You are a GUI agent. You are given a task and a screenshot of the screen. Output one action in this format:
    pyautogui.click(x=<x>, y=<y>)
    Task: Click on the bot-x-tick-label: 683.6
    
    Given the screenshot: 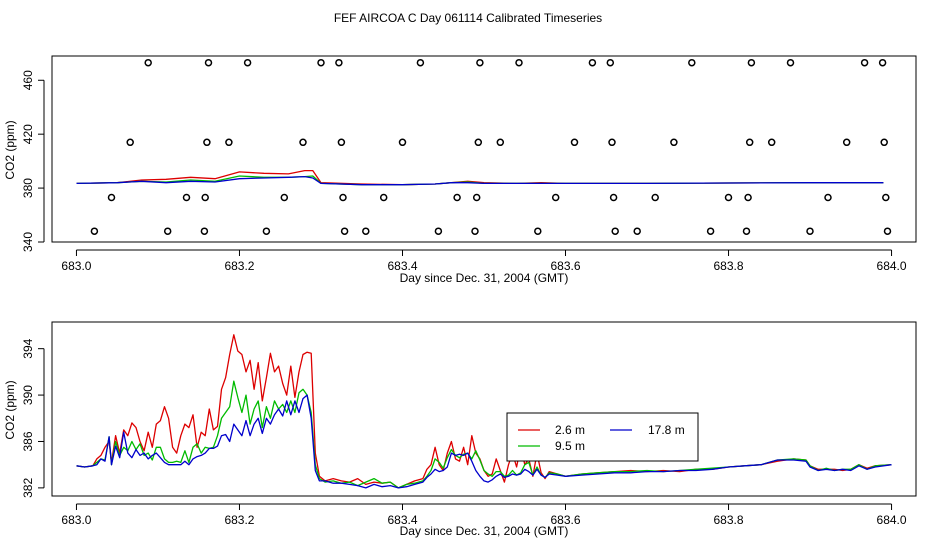 What is the action you would take?
    pyautogui.click(x=565, y=520)
    